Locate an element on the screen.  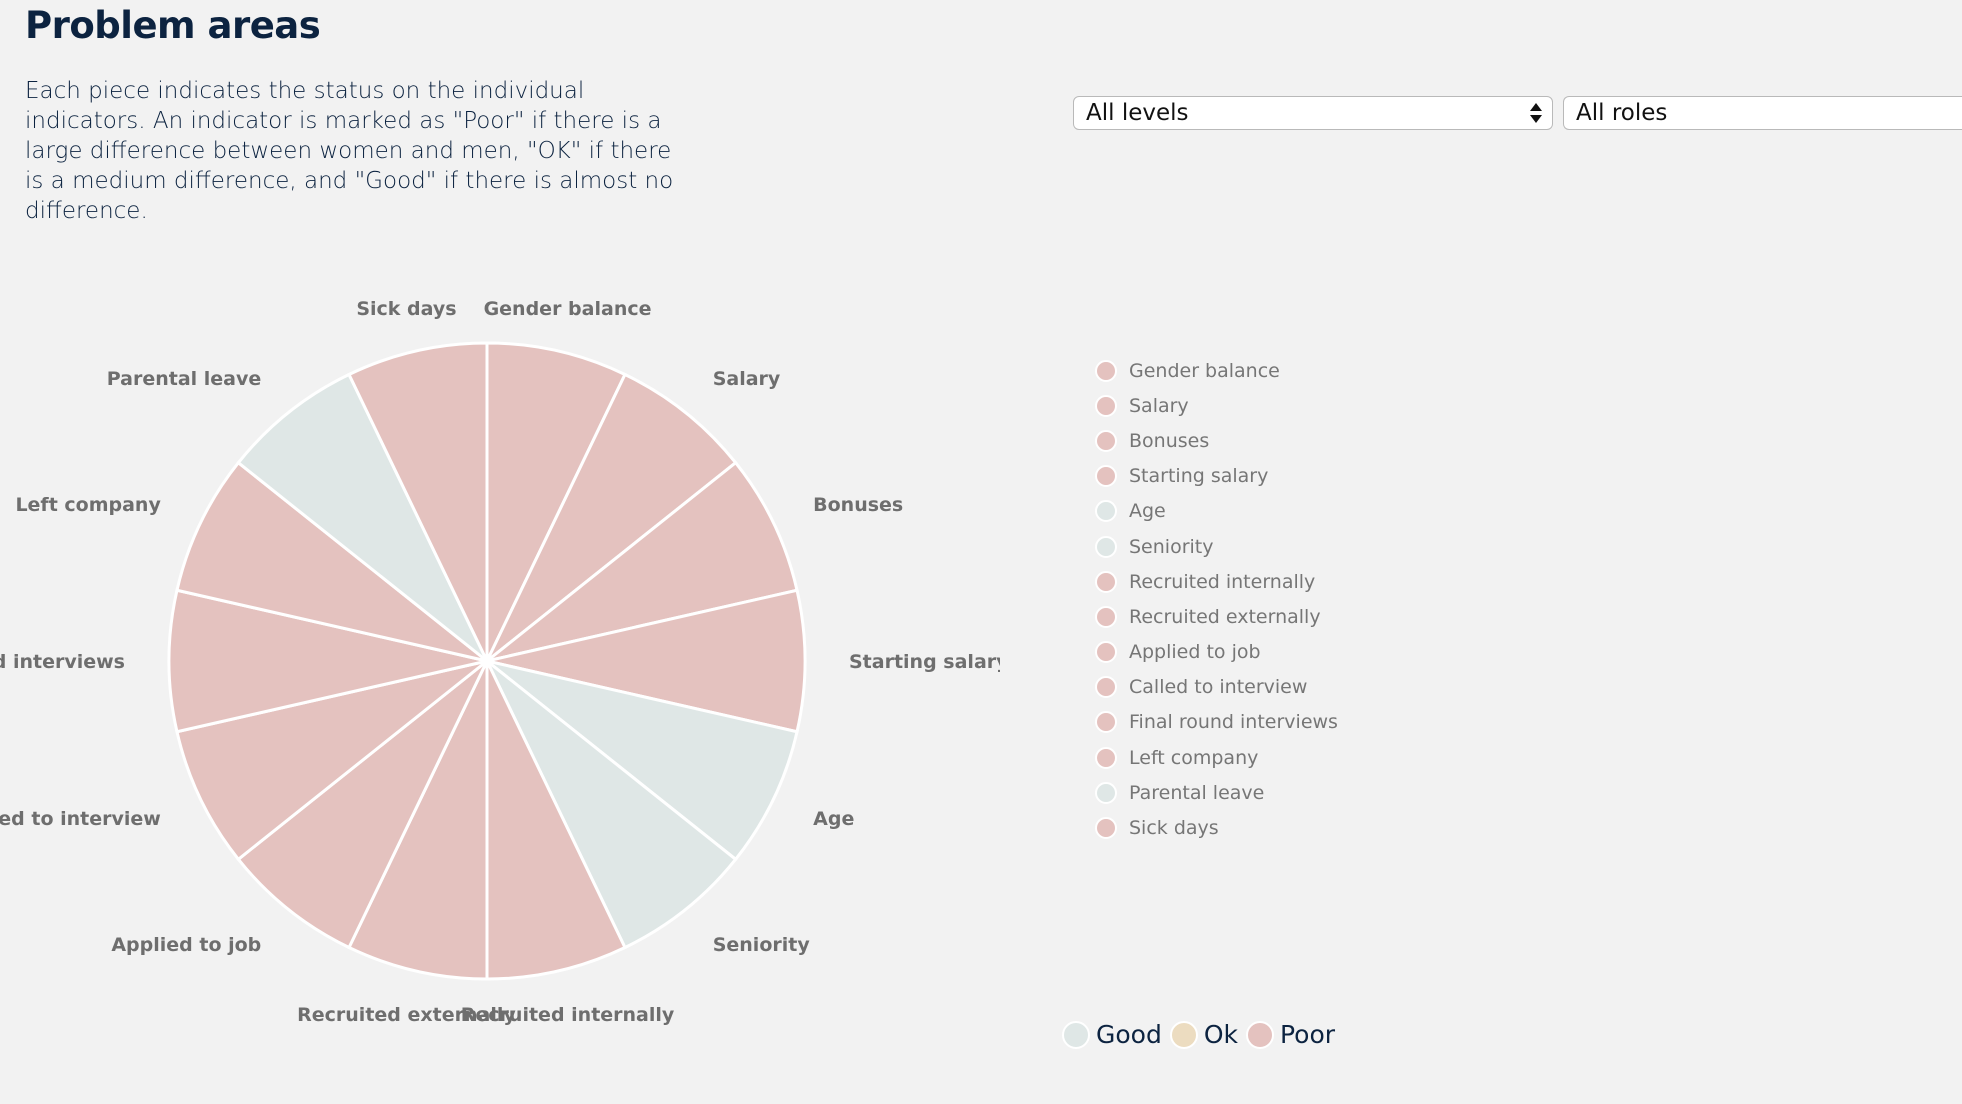
levels-select: All levels is located at coordinates (1313, 113).